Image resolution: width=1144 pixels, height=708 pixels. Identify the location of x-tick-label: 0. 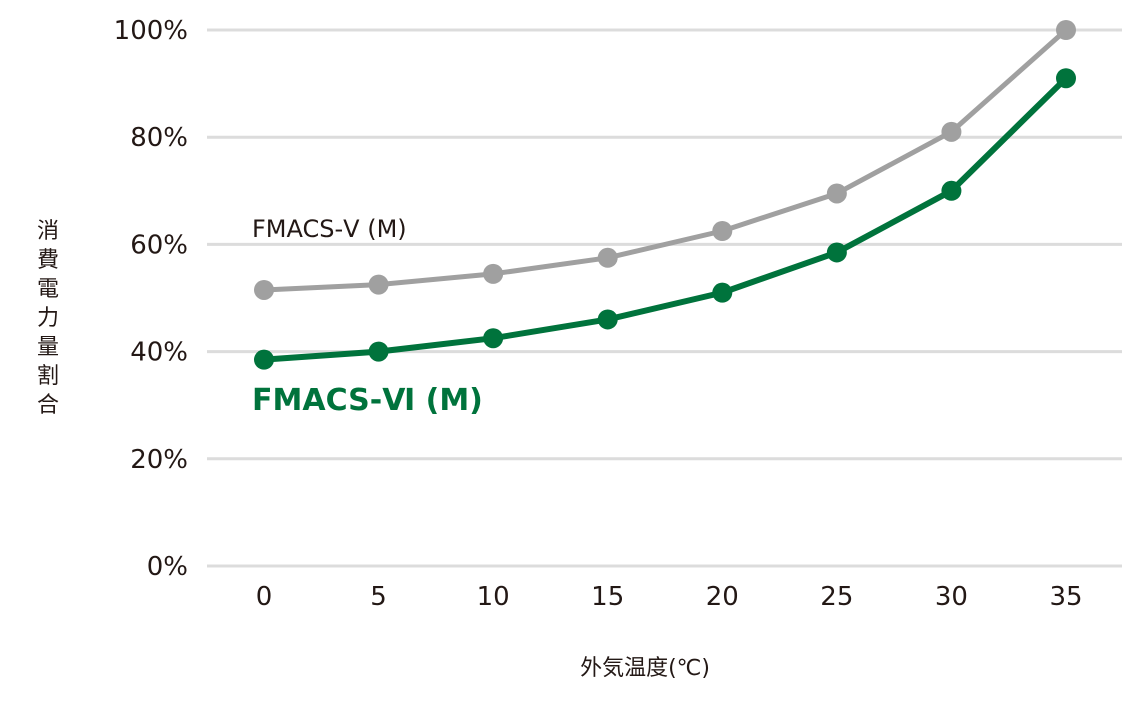
(264, 597).